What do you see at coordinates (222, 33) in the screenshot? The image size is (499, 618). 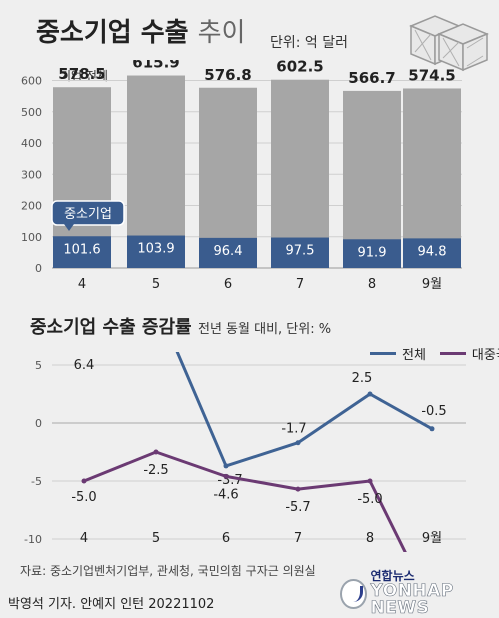 I see `title-light: 추이` at bounding box center [222, 33].